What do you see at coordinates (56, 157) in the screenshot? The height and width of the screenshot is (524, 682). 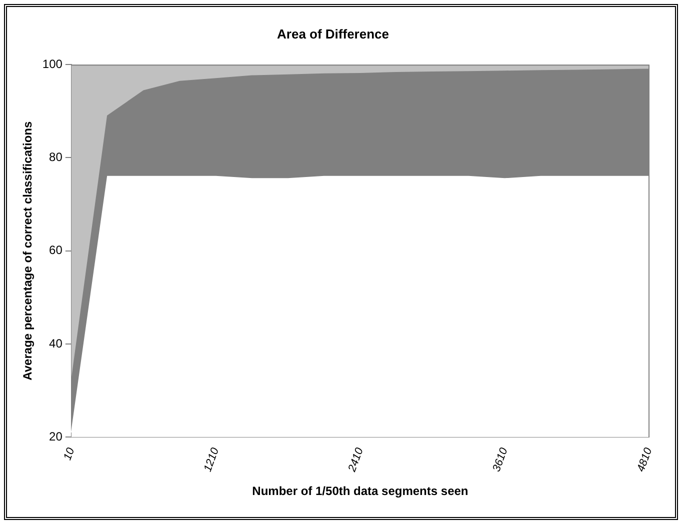 I see `y-tick-label: 80` at bounding box center [56, 157].